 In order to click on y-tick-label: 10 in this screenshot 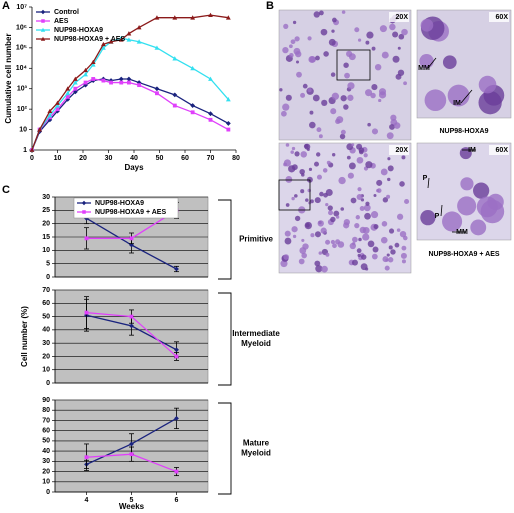, I will do `click(46, 482)`.